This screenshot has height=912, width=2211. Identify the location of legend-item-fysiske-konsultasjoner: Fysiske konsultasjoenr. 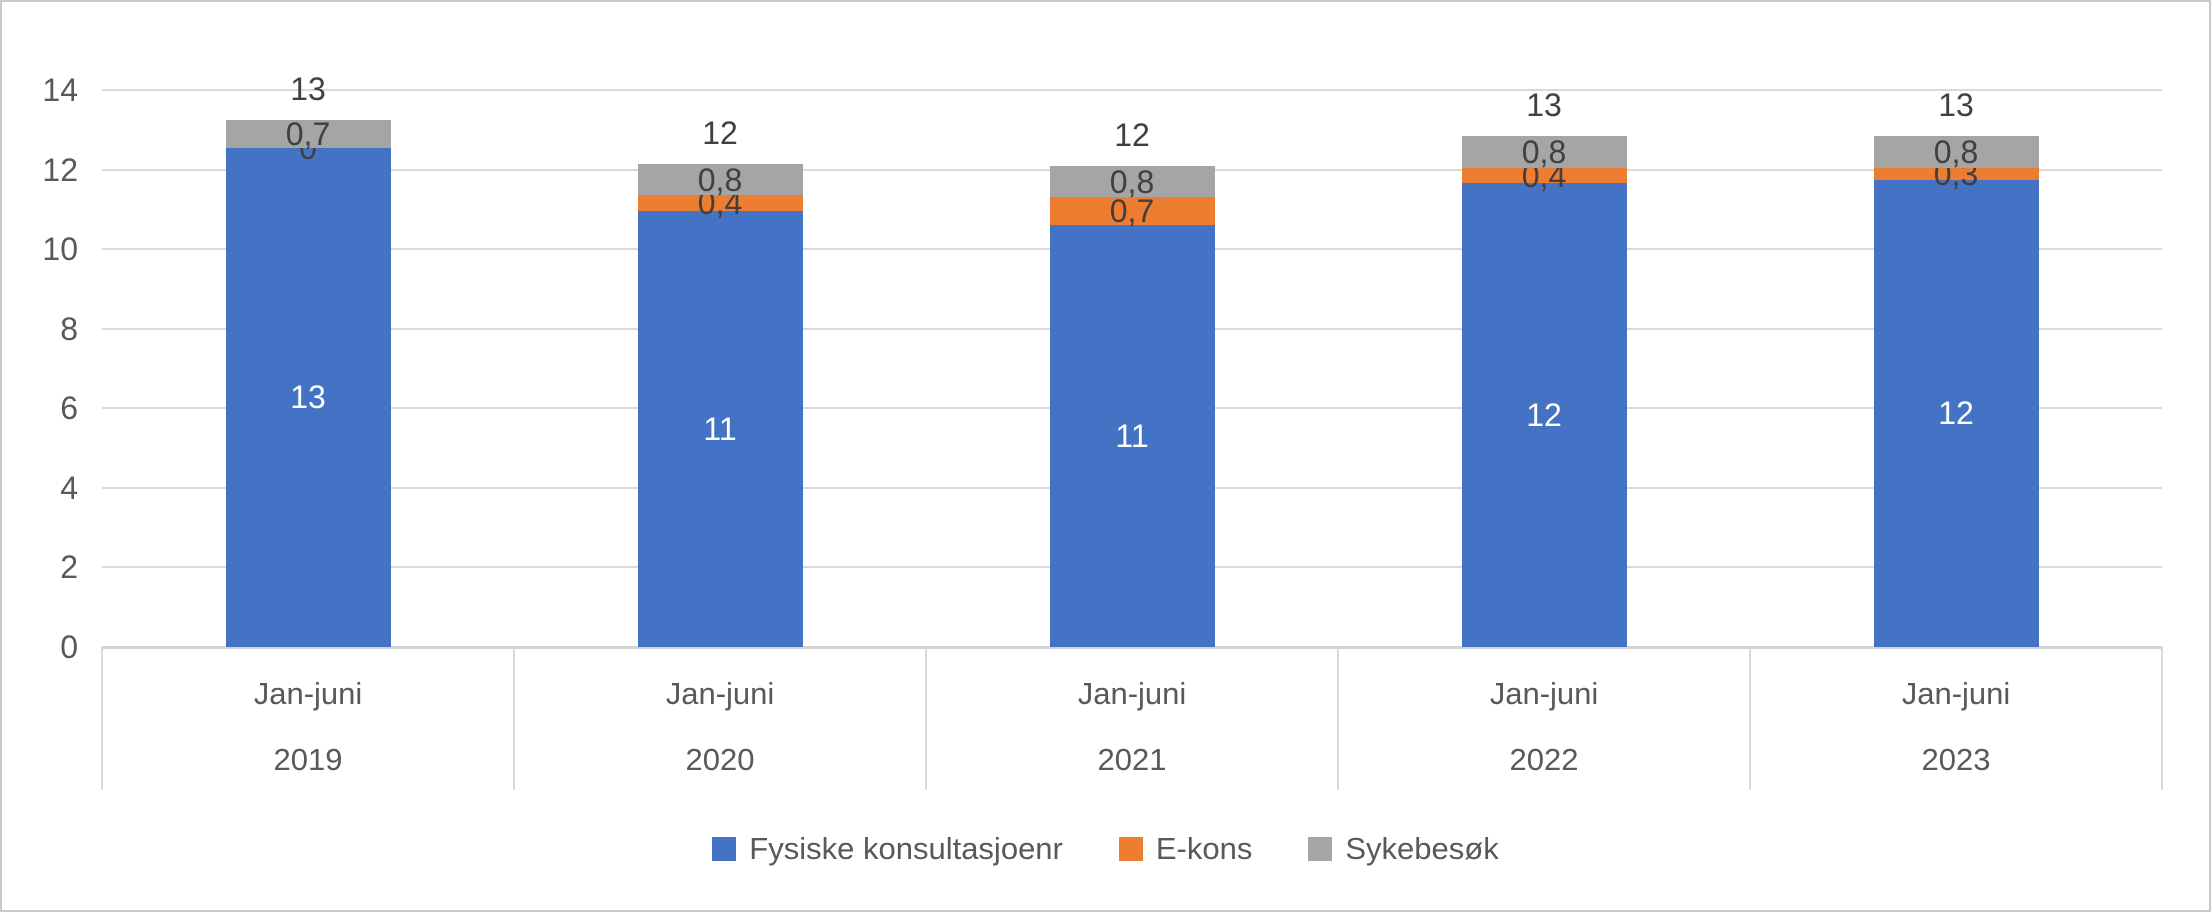
(887, 849).